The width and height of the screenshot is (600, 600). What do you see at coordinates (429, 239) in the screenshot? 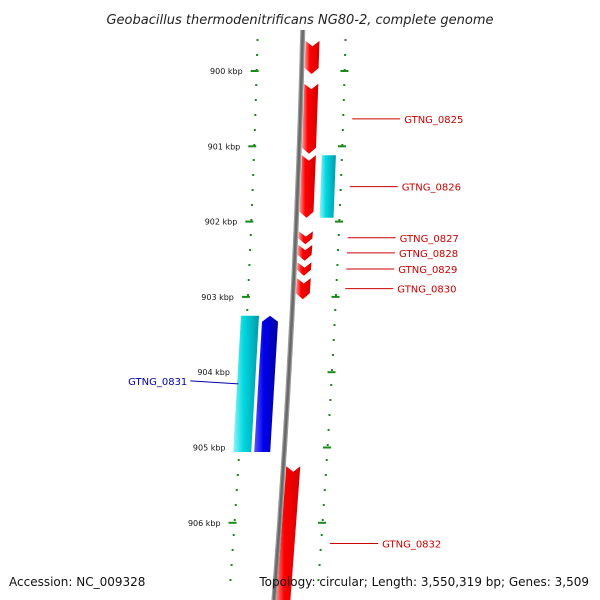
I see `gene-label-gtng-0827: GTNG_0827` at bounding box center [429, 239].